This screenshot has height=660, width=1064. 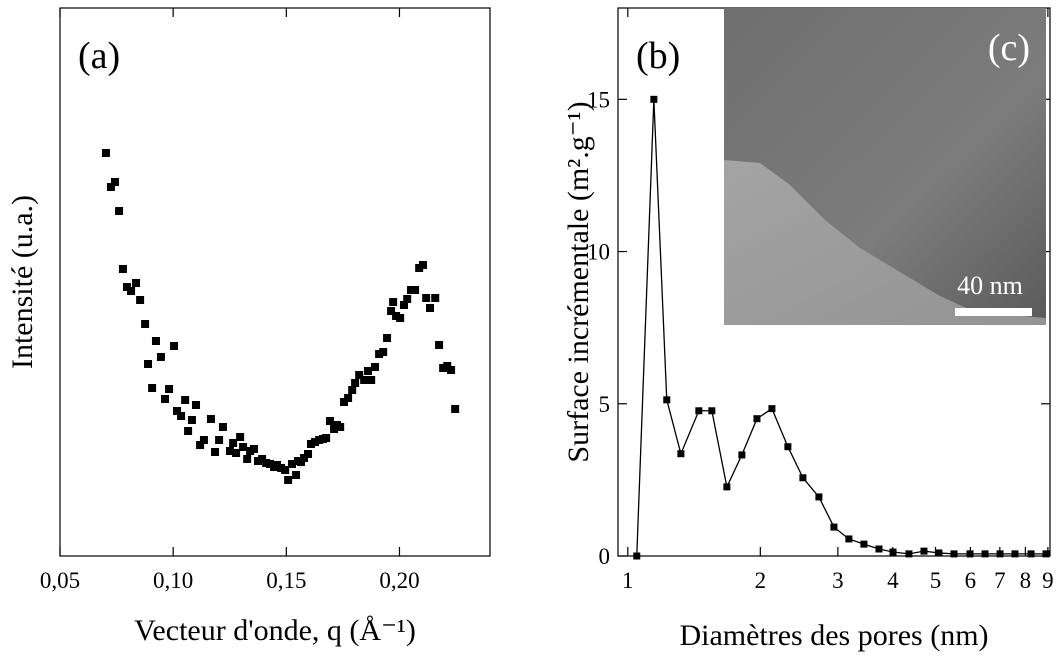 I want to click on y-tick-label: 10, so click(x=598, y=252).